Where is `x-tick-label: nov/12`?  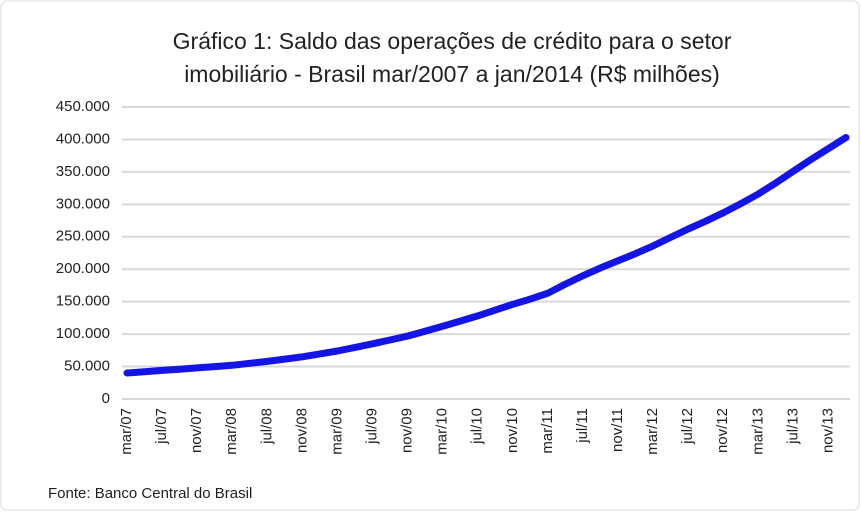 x-tick-label: nov/12 is located at coordinates (722, 430).